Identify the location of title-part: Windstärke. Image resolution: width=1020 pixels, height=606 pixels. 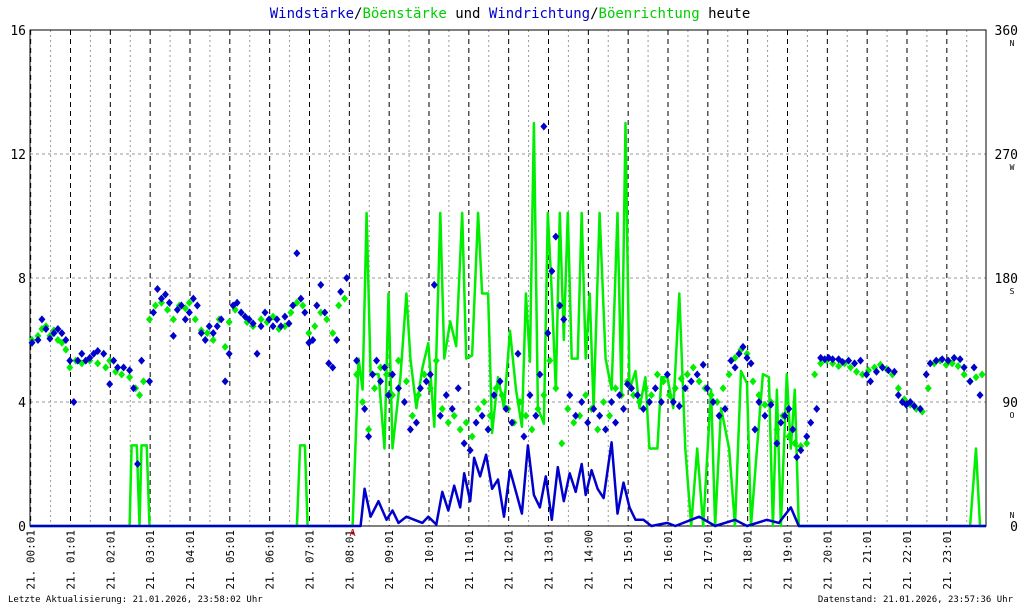
(312, 14).